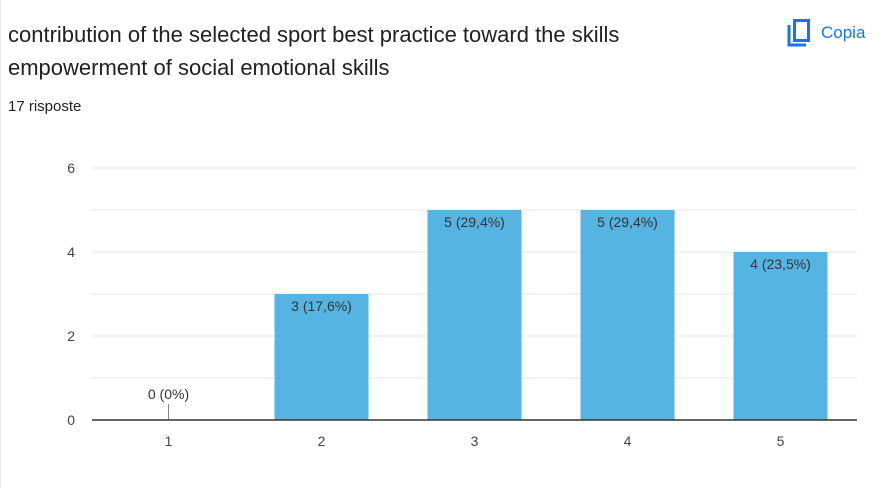 The height and width of the screenshot is (488, 896). I want to click on x-tick-label: 3, so click(475, 441).